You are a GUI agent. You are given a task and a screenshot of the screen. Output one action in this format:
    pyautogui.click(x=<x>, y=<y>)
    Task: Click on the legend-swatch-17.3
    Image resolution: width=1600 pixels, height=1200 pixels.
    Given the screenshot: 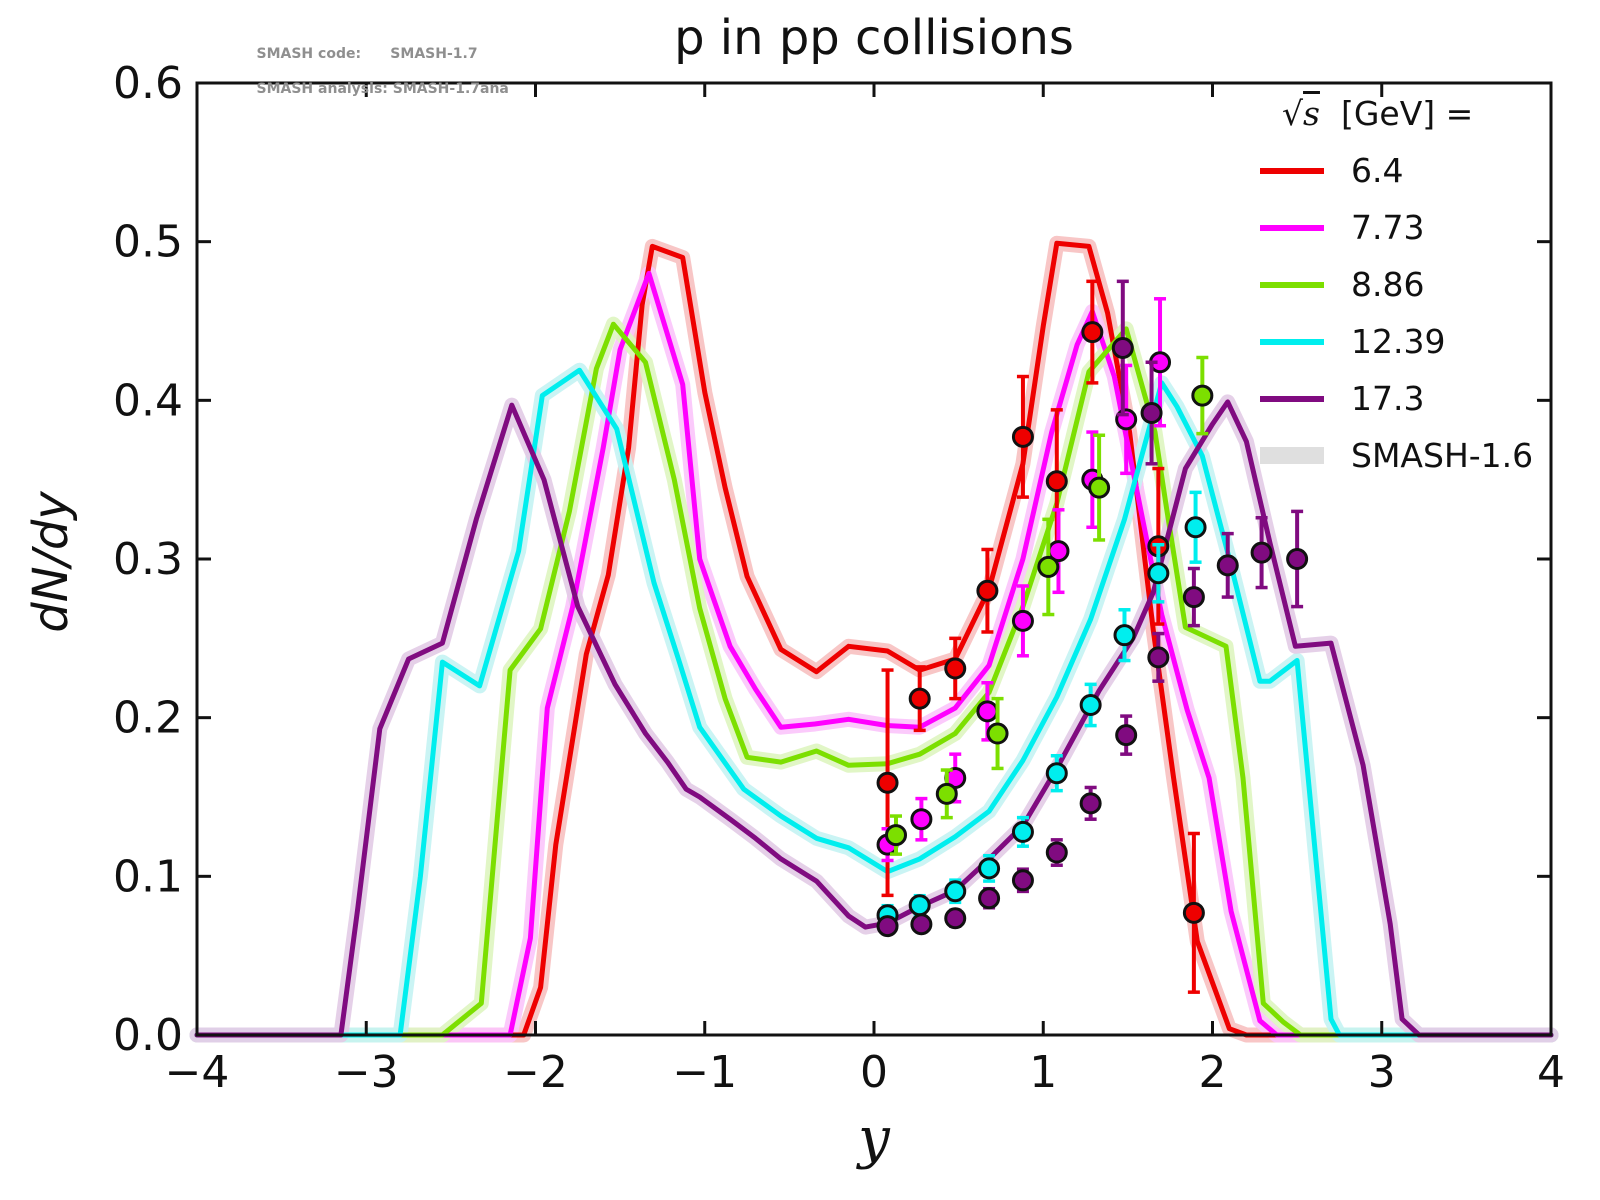 What is the action you would take?
    pyautogui.click(x=1292, y=398)
    